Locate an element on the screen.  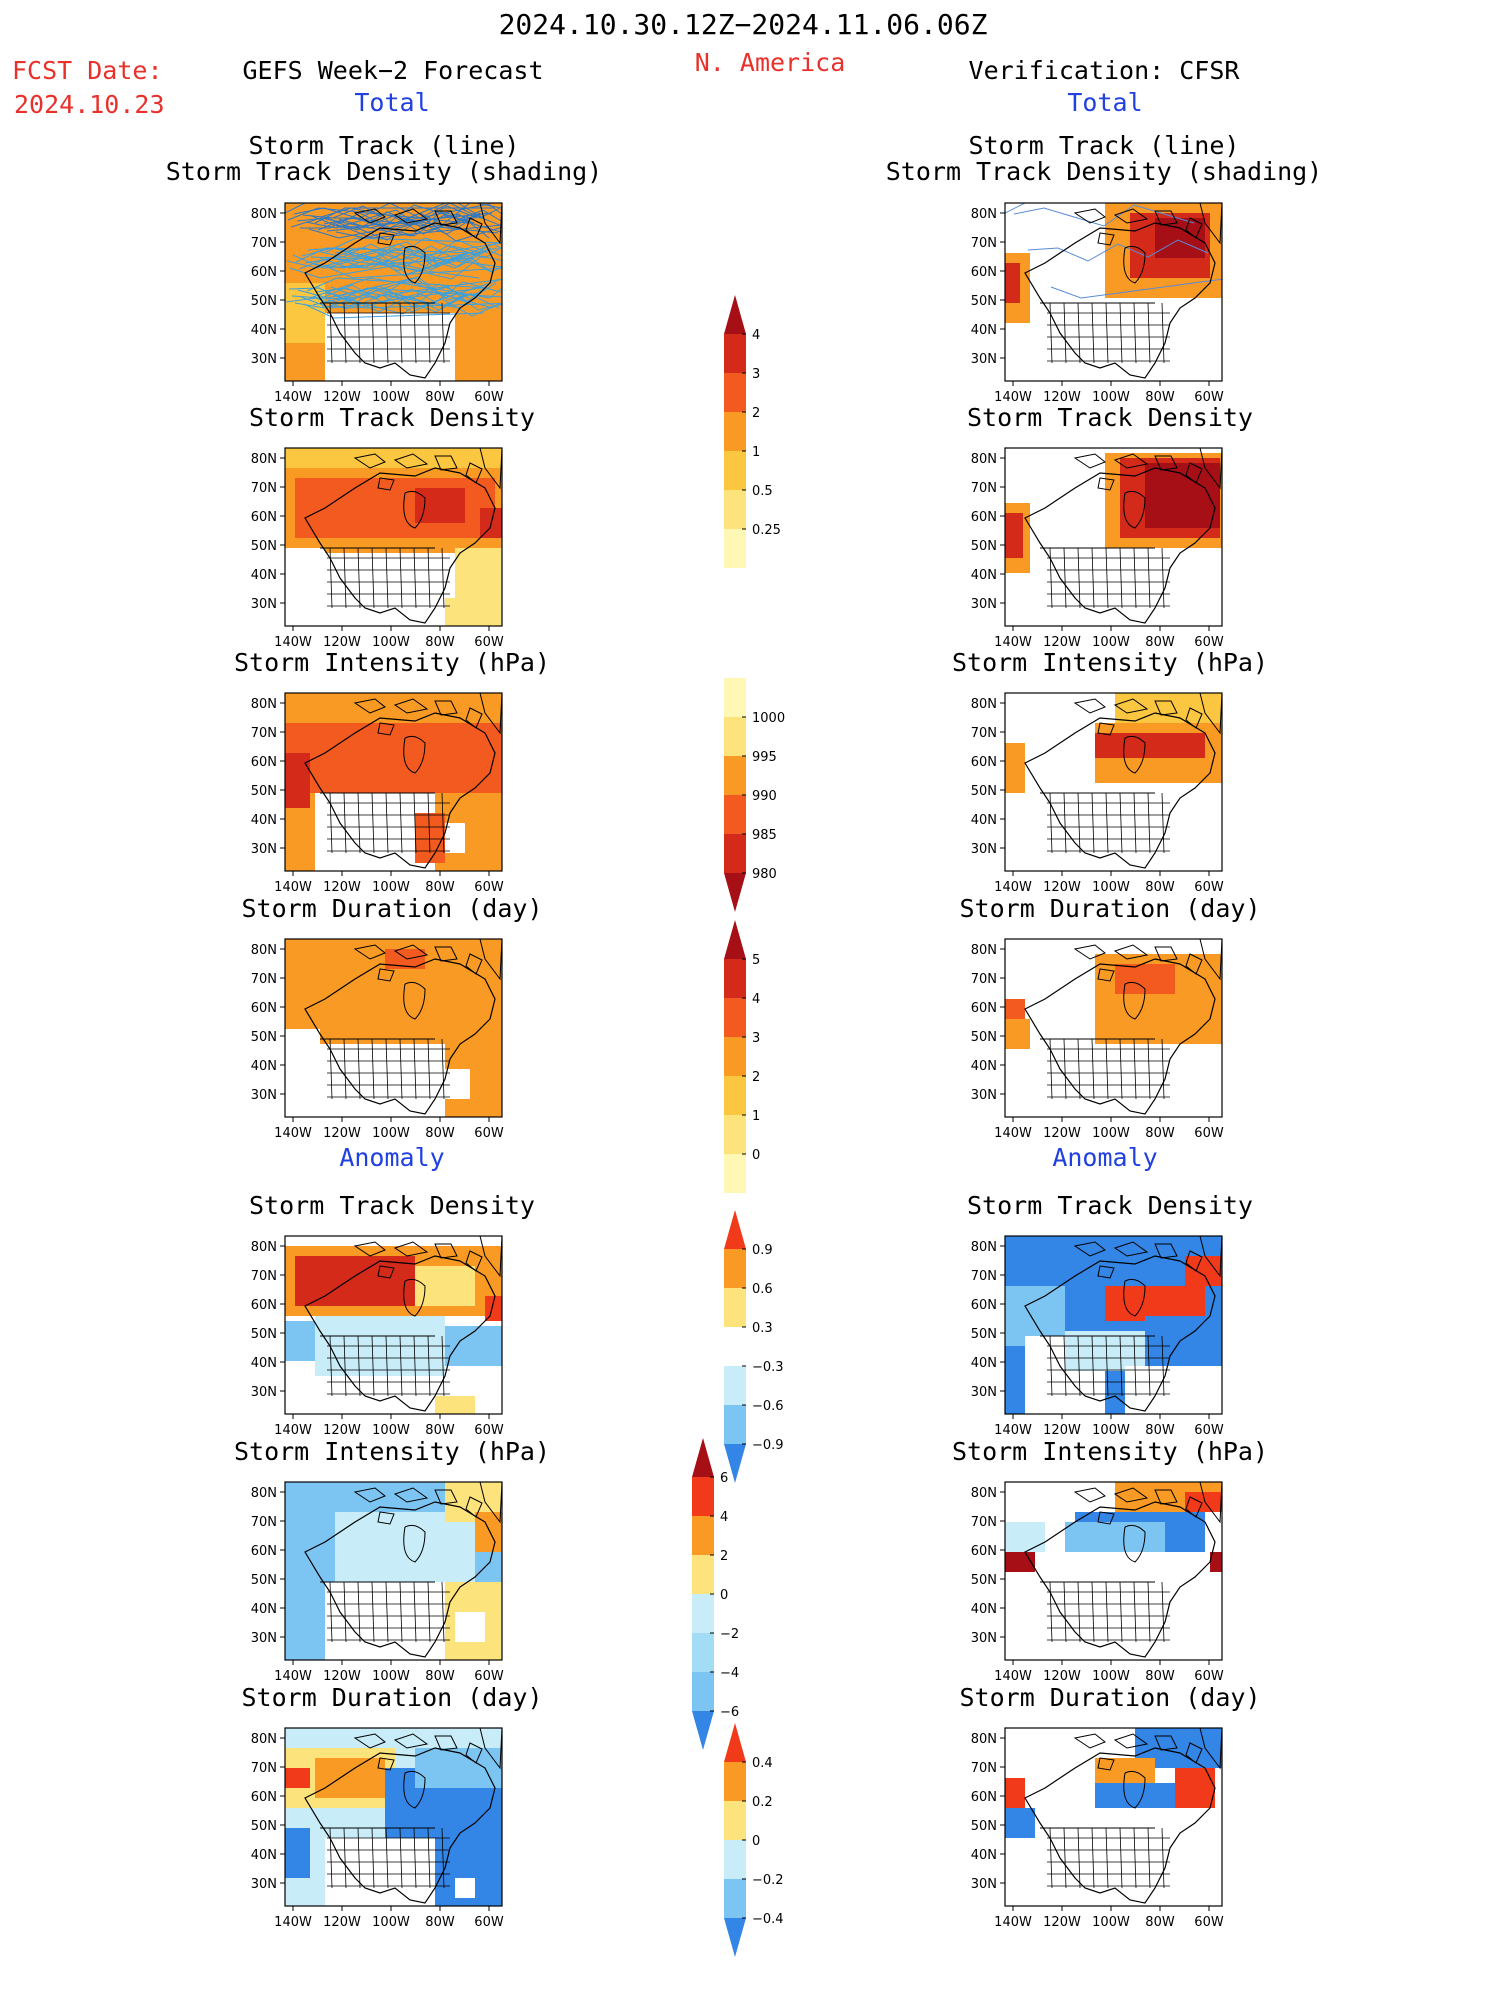
right-anom-density-title: Storm Track Density is located at coordinates (1110, 1205).